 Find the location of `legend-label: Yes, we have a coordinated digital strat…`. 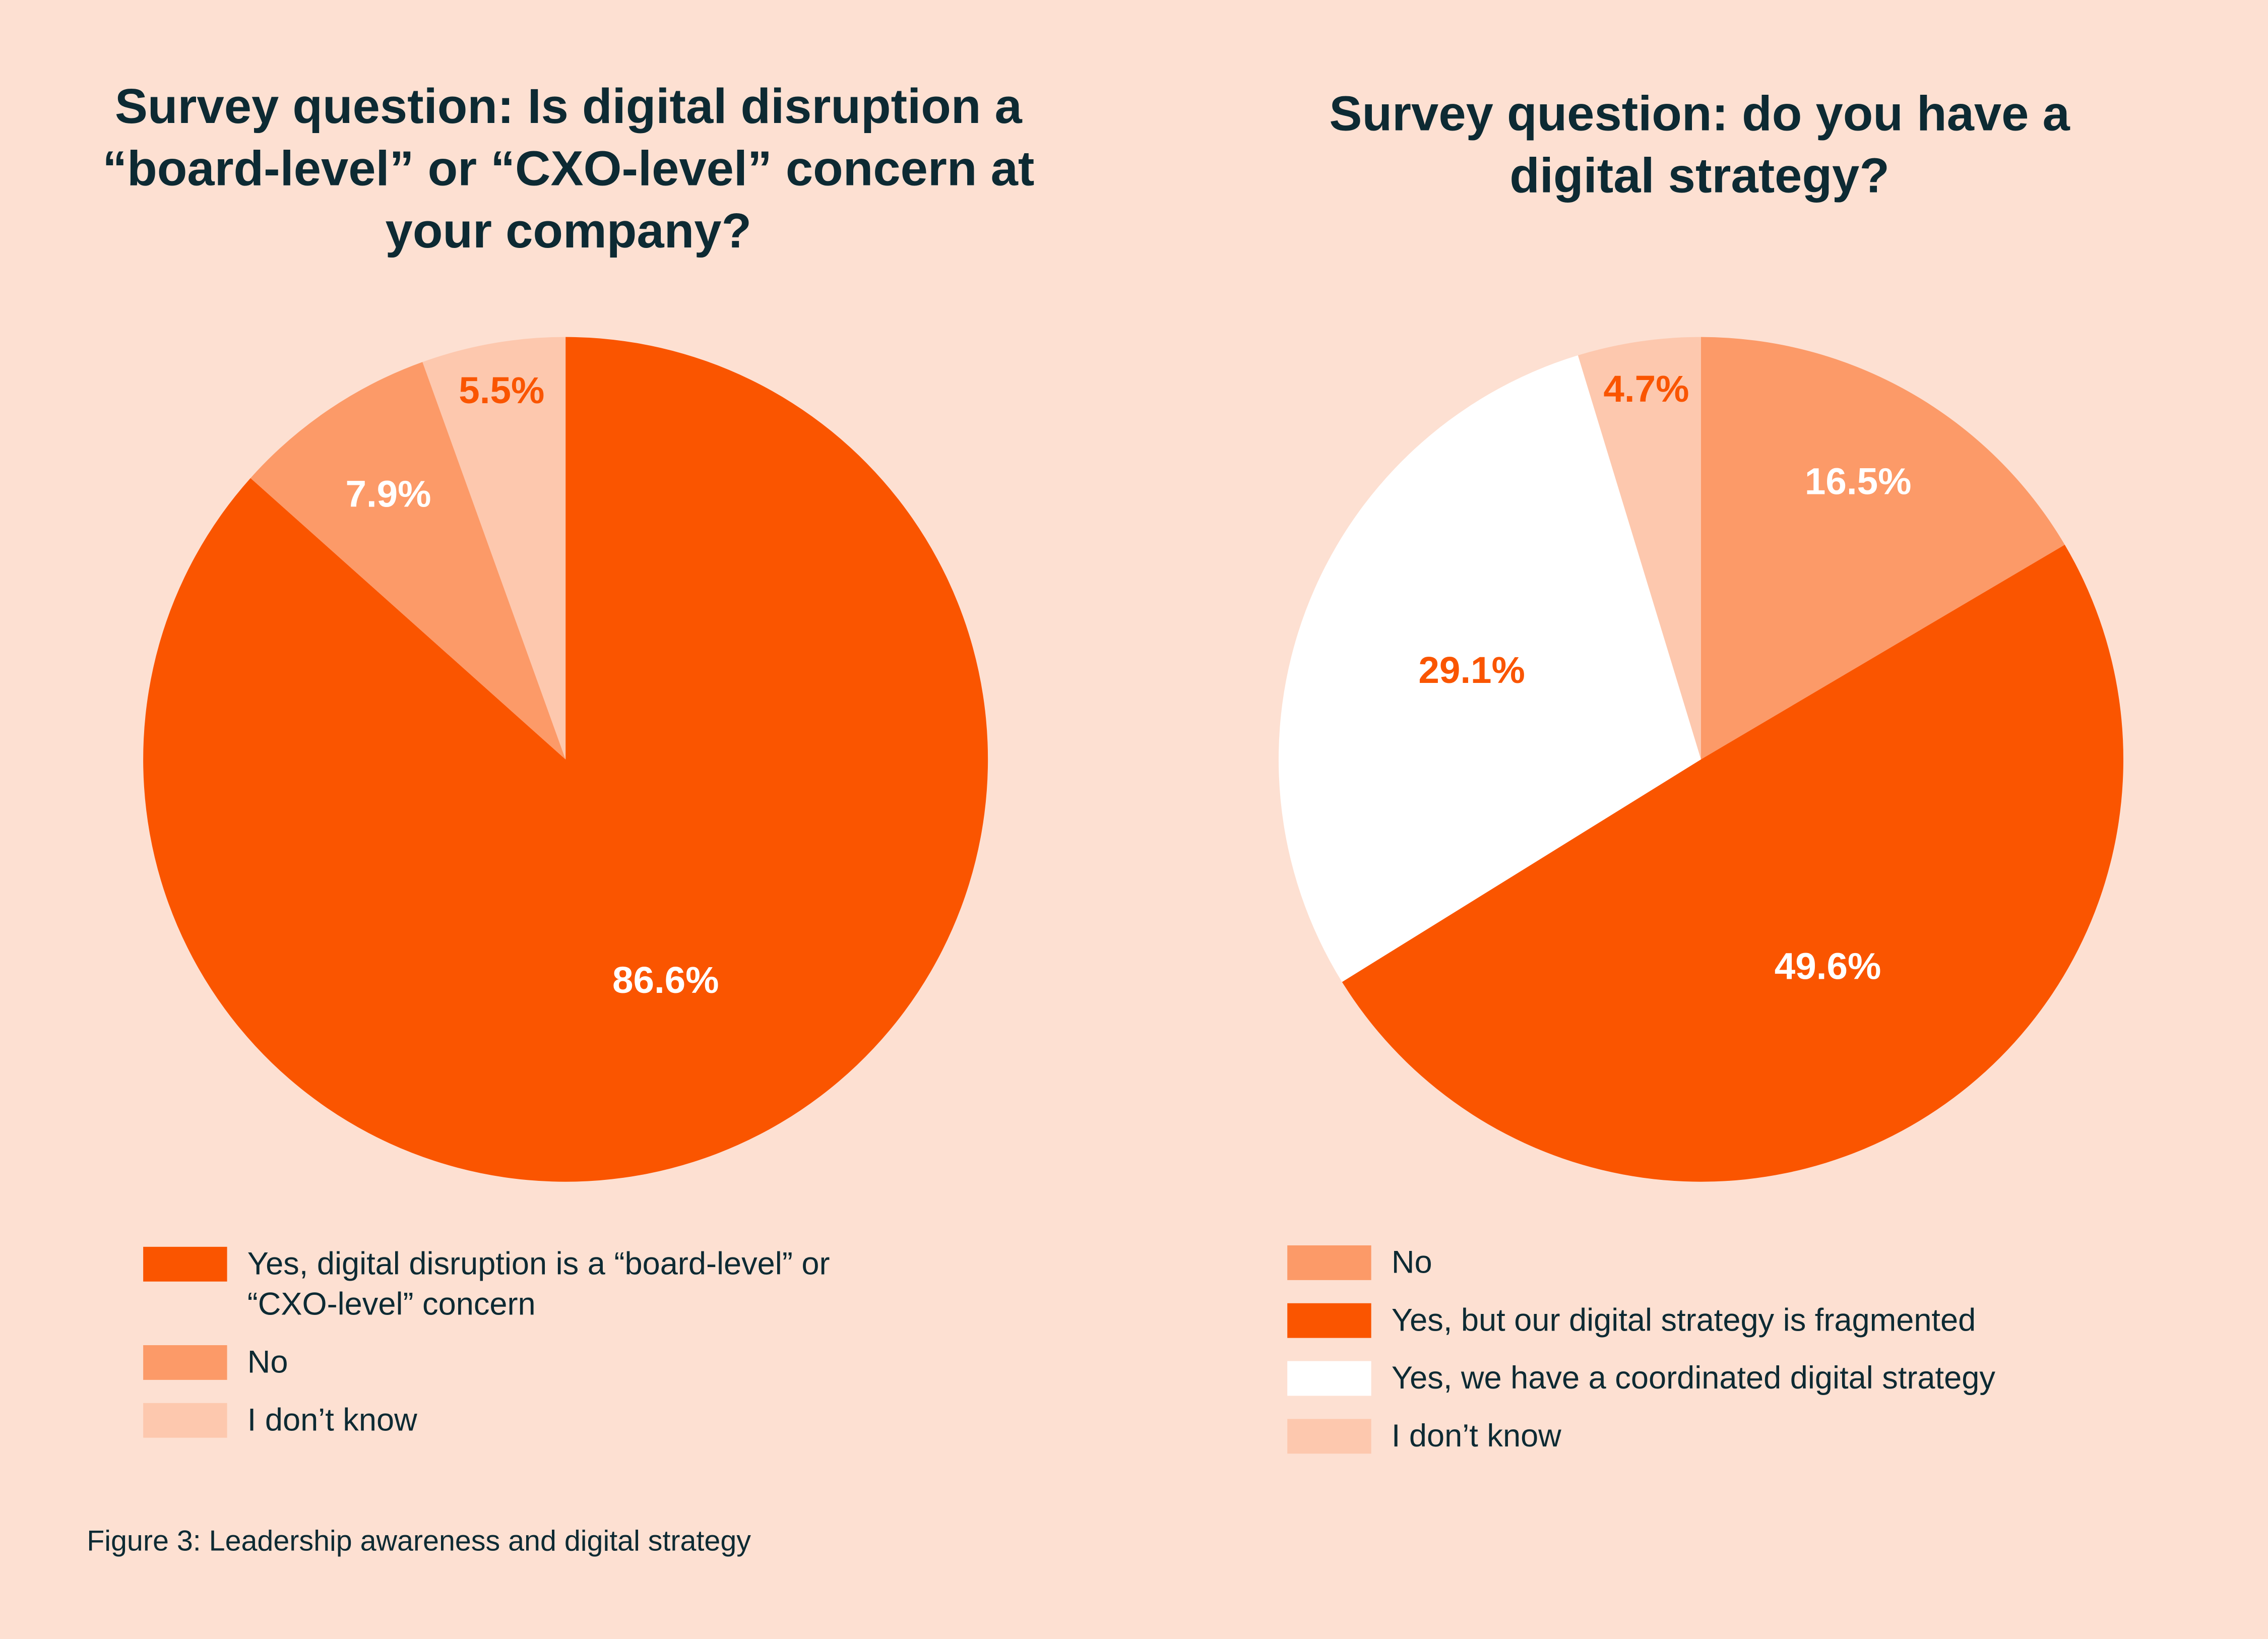

legend-label: Yes, we have a coordinated digital strat… is located at coordinates (1693, 1377).